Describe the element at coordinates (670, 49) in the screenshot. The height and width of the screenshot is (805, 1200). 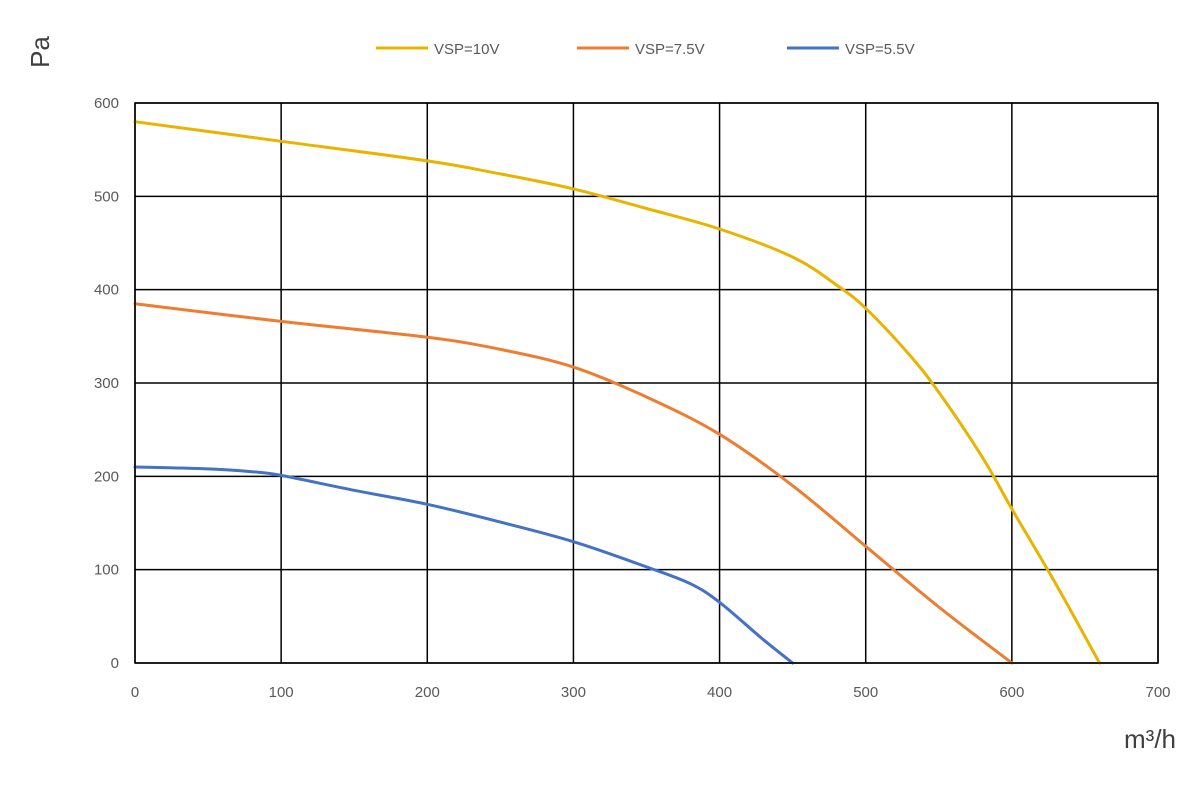
I see `legend-label-2: VSP=7.5V` at that location.